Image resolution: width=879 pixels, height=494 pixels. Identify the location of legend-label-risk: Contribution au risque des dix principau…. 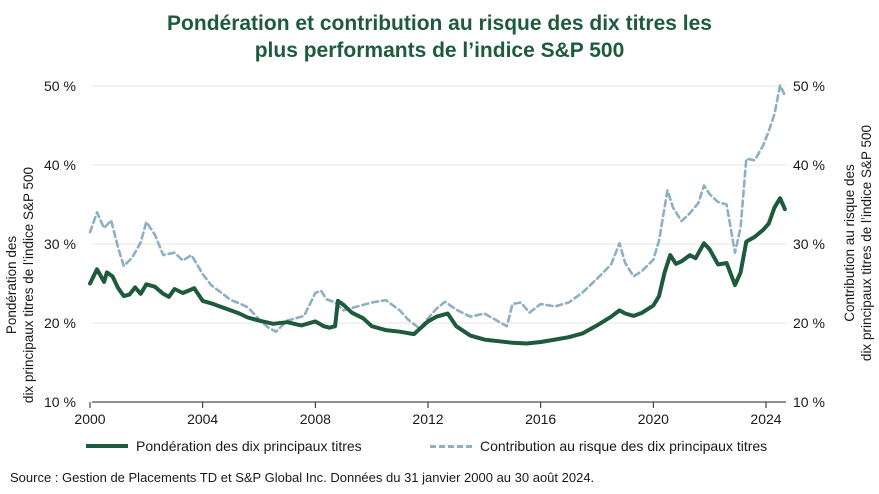
(624, 446).